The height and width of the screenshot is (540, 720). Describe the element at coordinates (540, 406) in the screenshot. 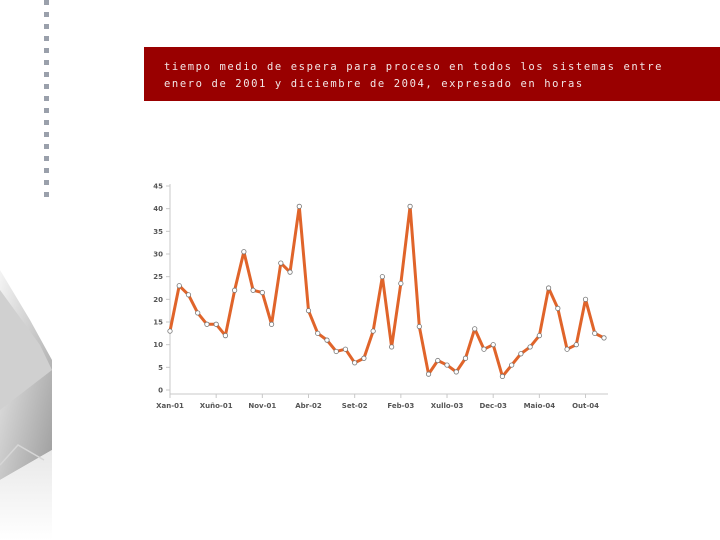

I see `x-tick-label: Maio-04` at that location.